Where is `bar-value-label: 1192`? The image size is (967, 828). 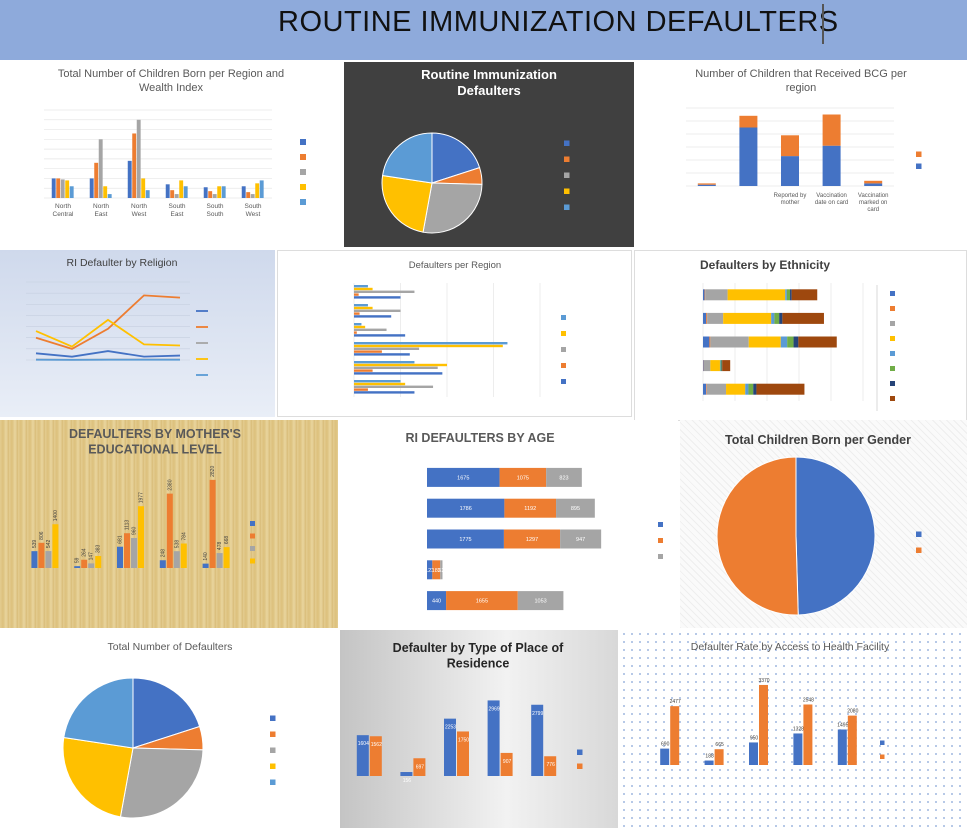 bar-value-label: 1192 is located at coordinates (530, 509).